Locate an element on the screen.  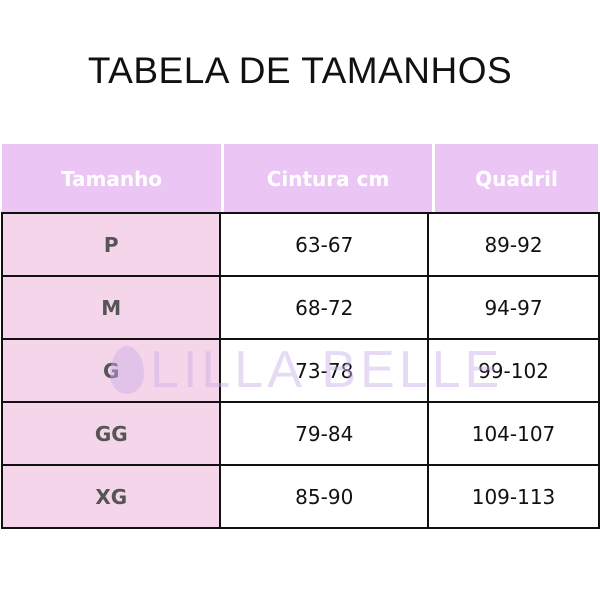
page-title: TABELA DE TAMANHOS is located at coordinates (300, 70).